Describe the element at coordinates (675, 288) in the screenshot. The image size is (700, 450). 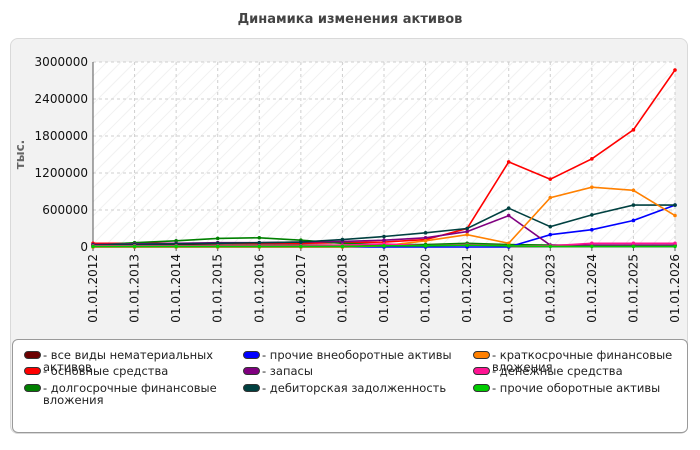
I see `x-tick-label: 01.01.2026` at that location.